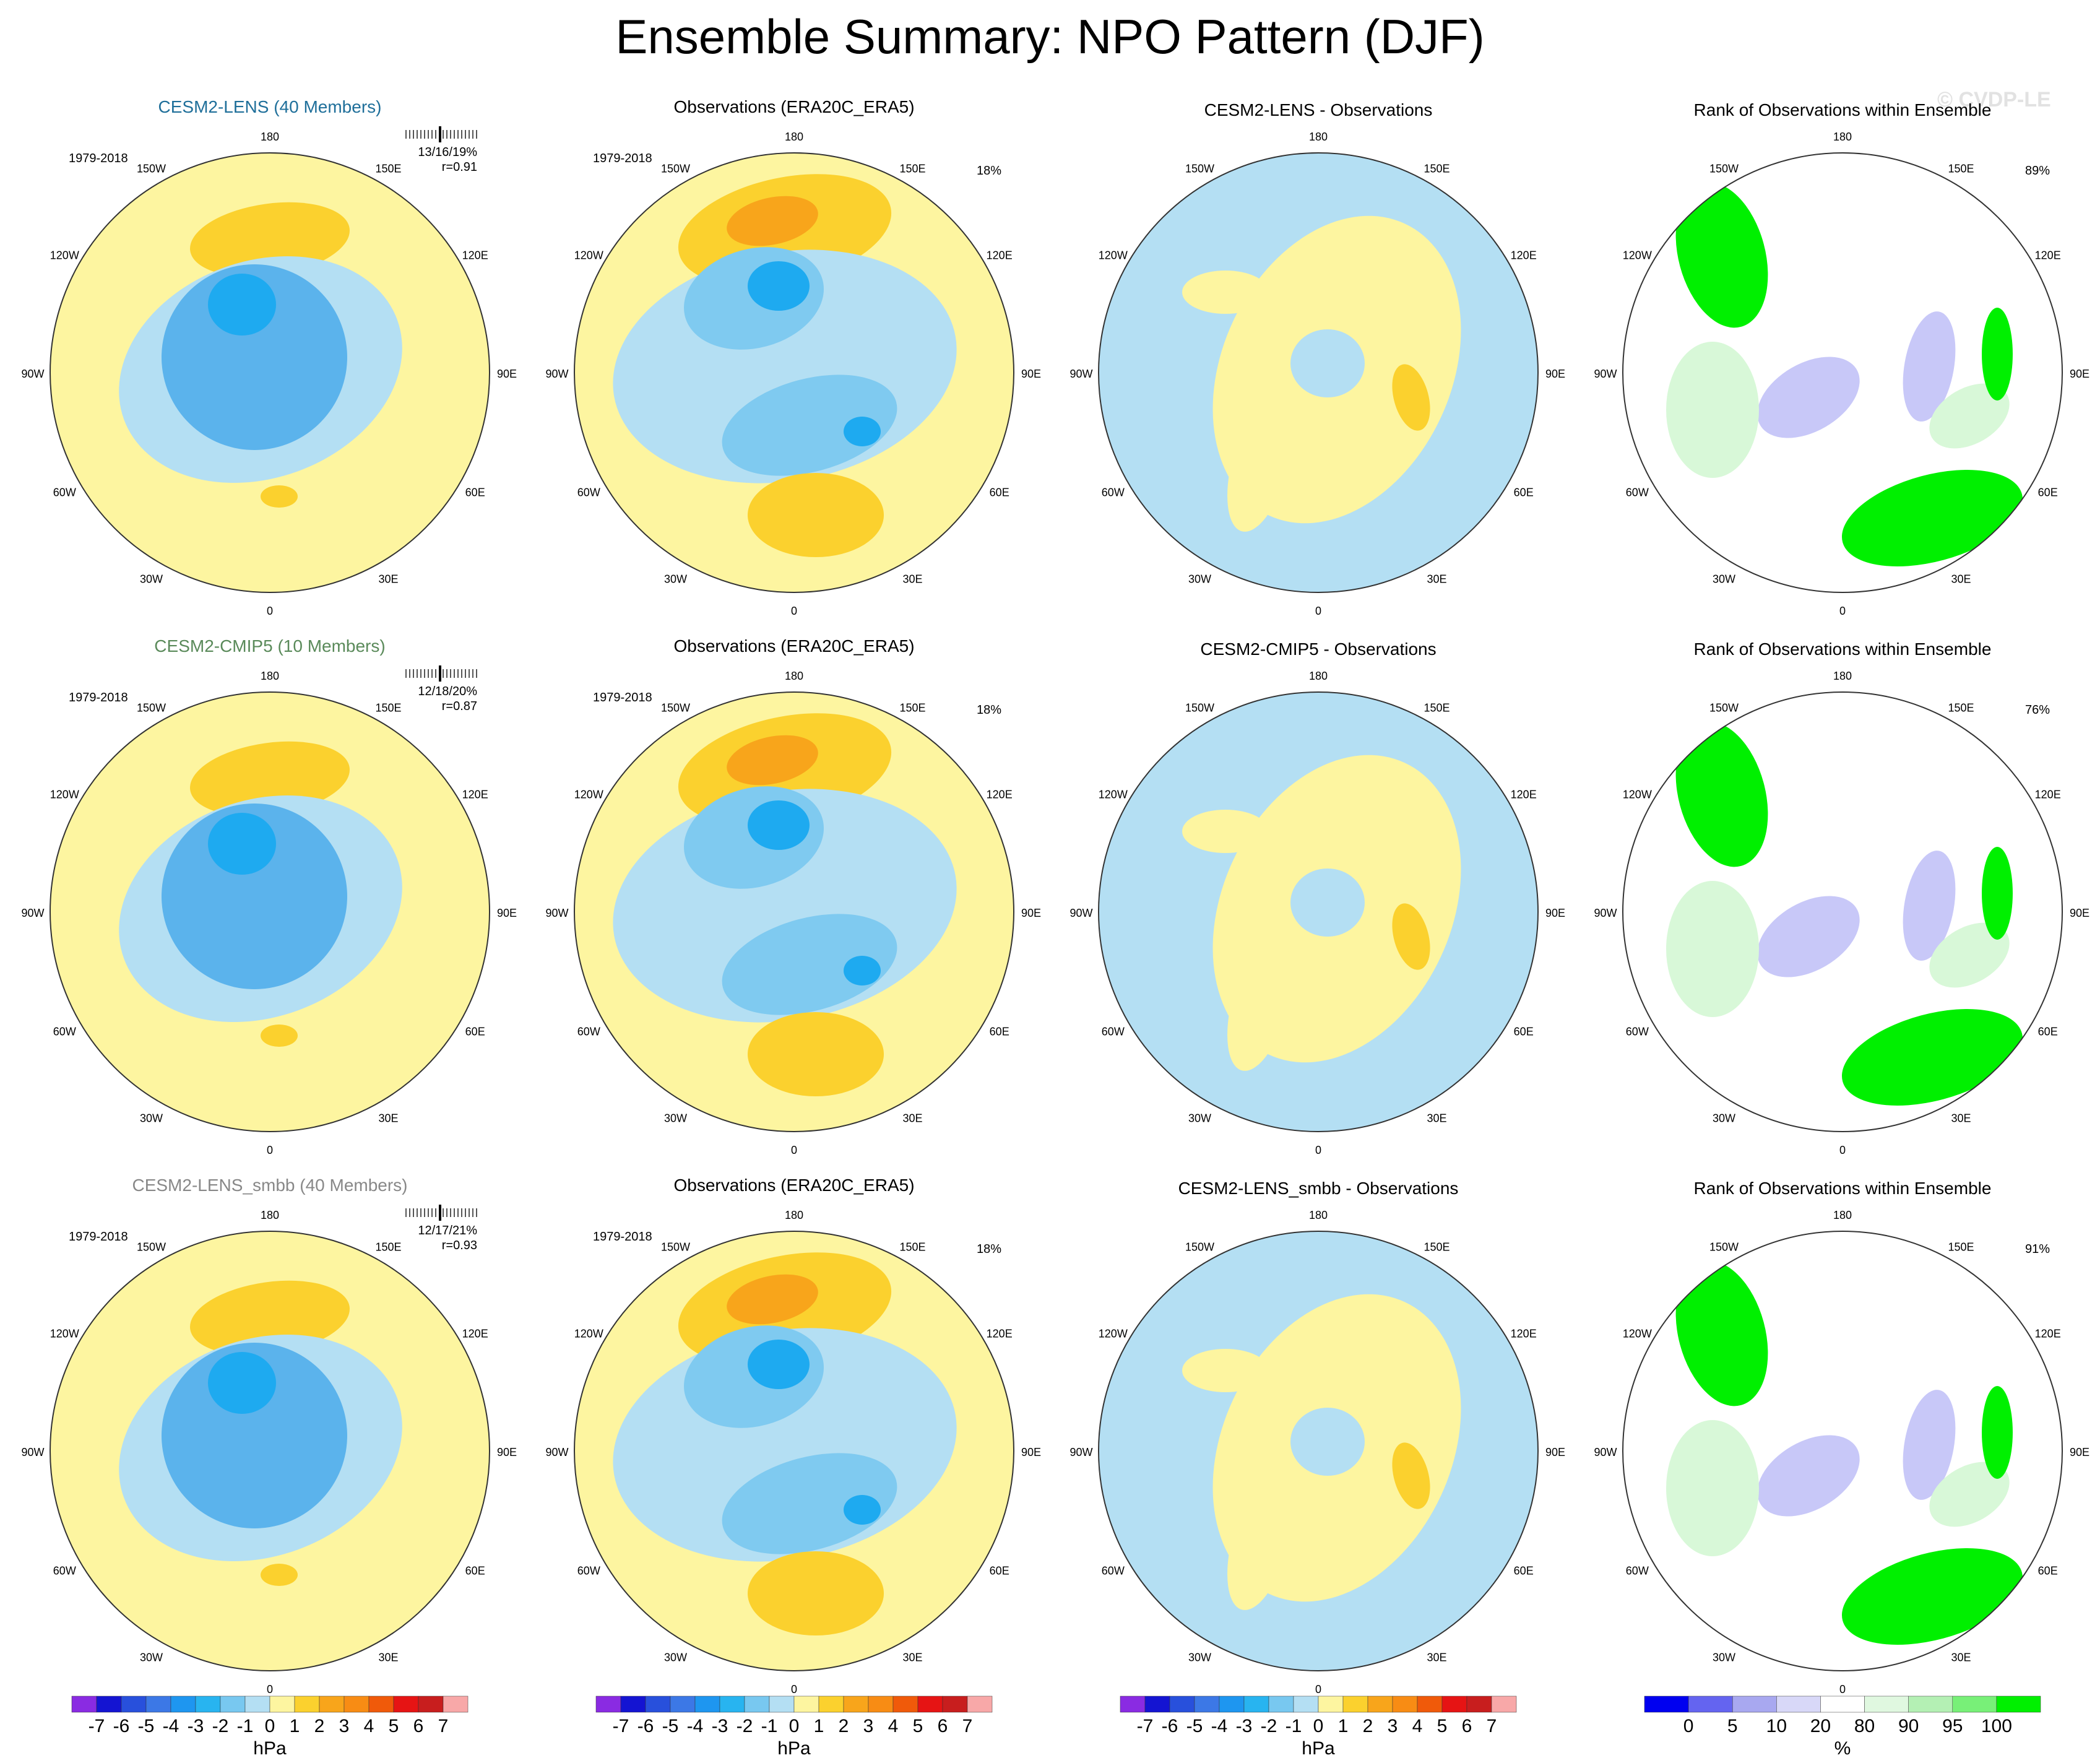  Describe the element at coordinates (32, 1452) in the screenshot. I see `longitude-label: 90W` at that location.